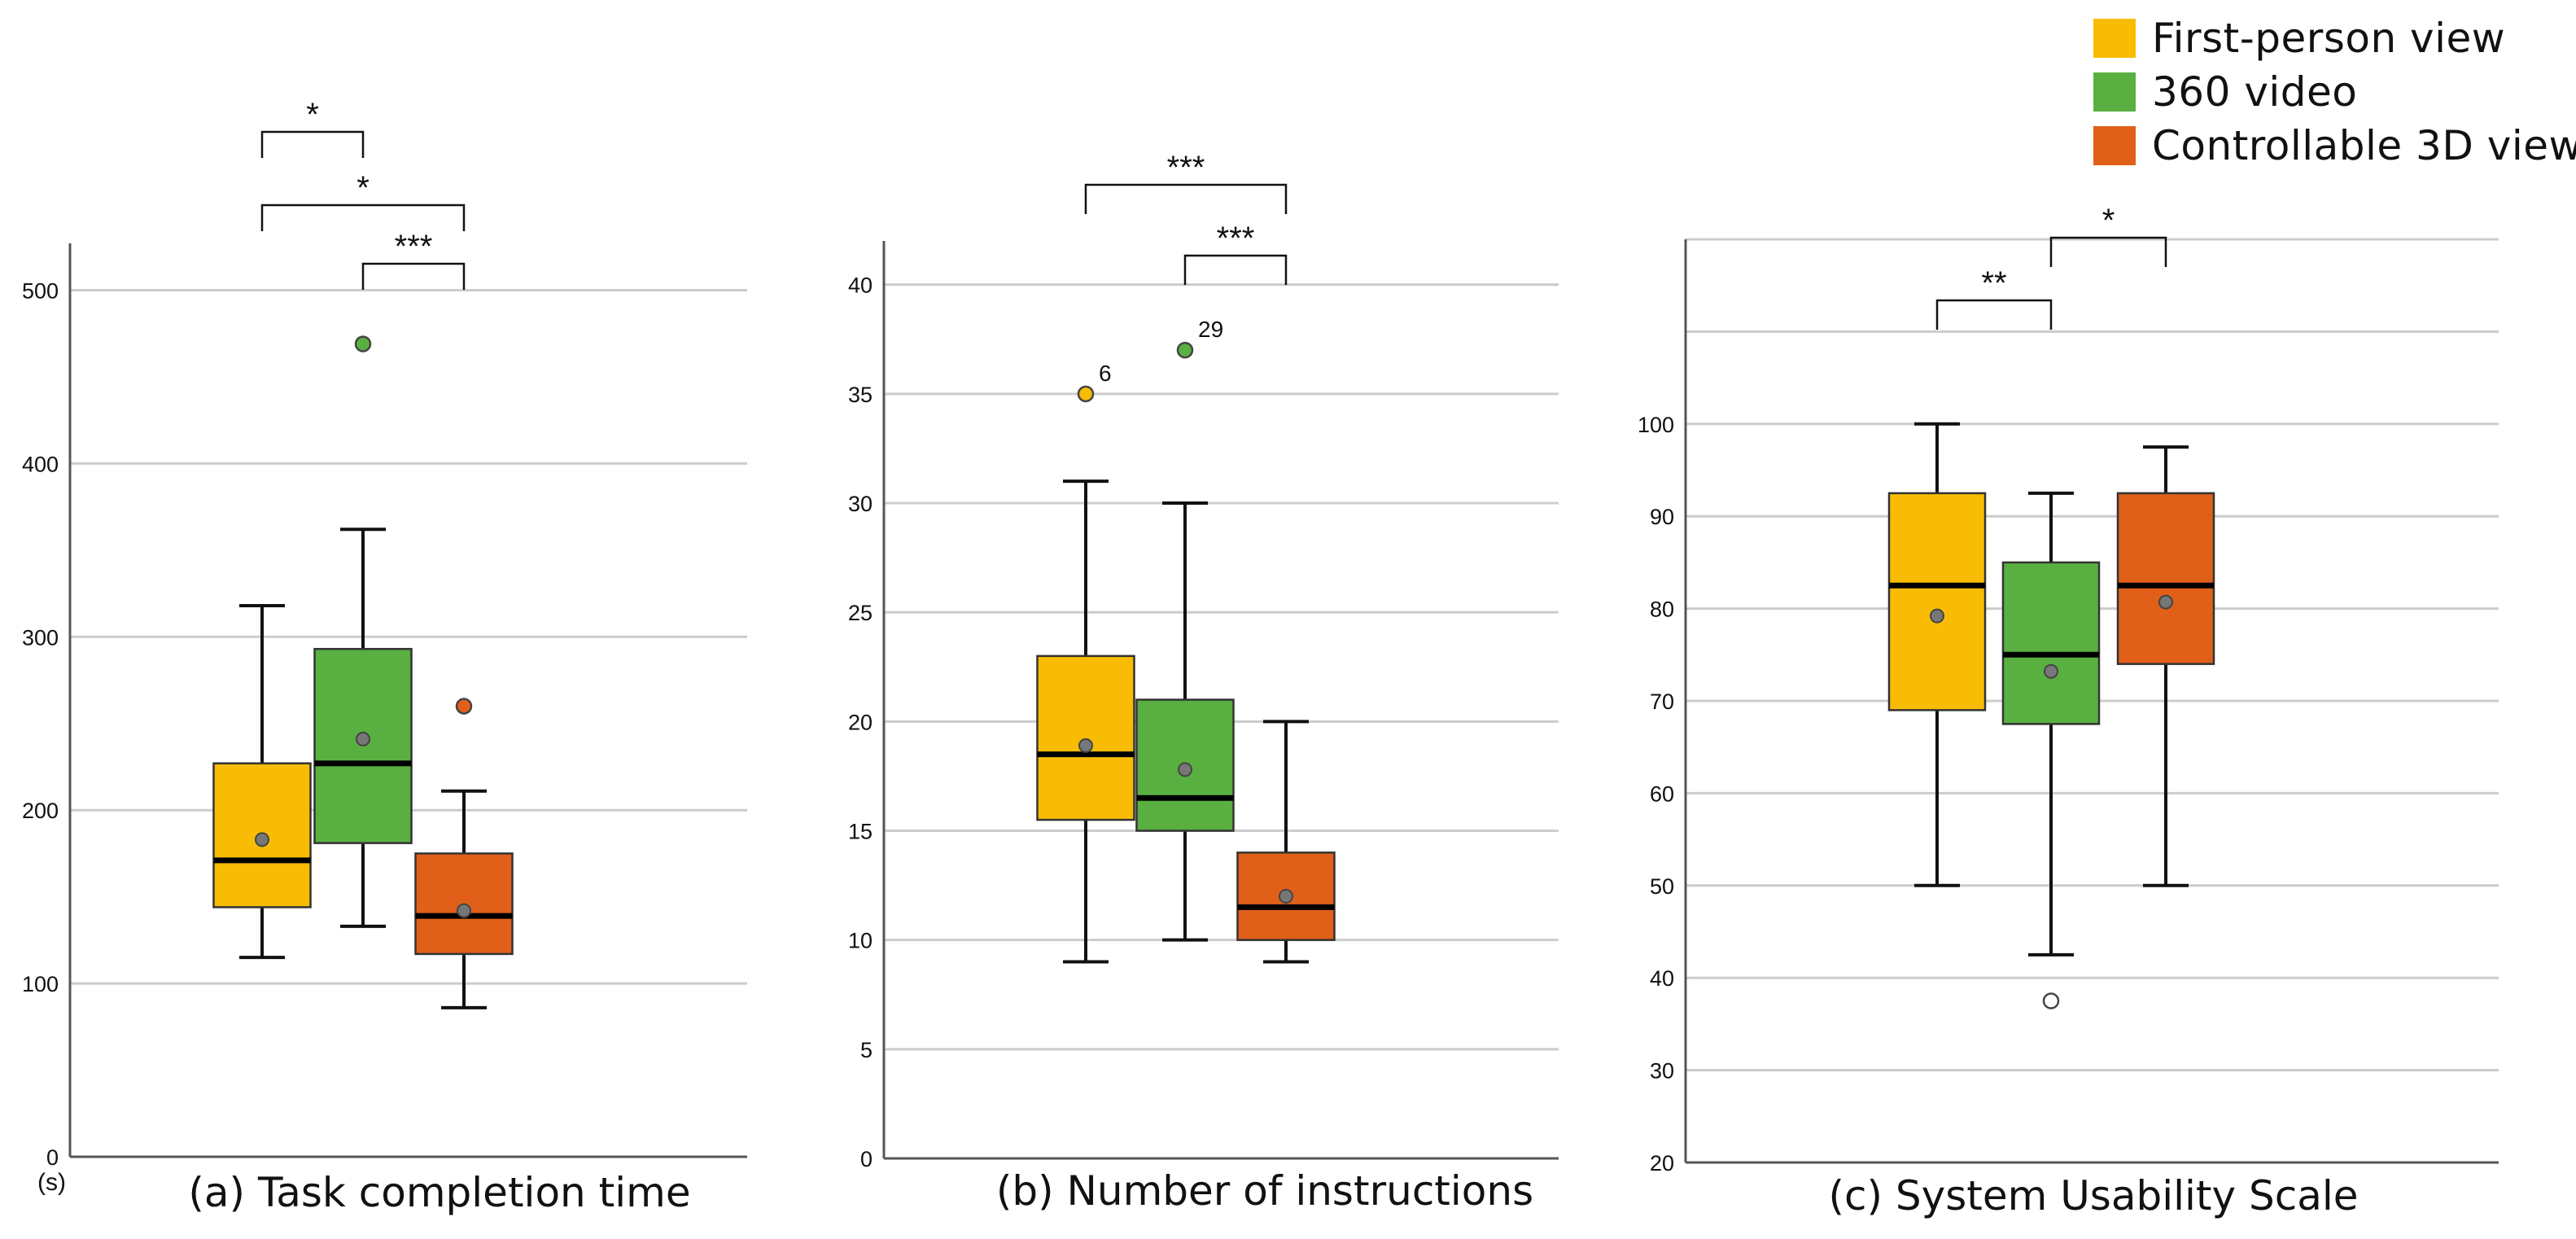 This screenshot has height=1239, width=2576. What do you see at coordinates (2051, 643) in the screenshot?
I see `chart-c-360-video-box` at bounding box center [2051, 643].